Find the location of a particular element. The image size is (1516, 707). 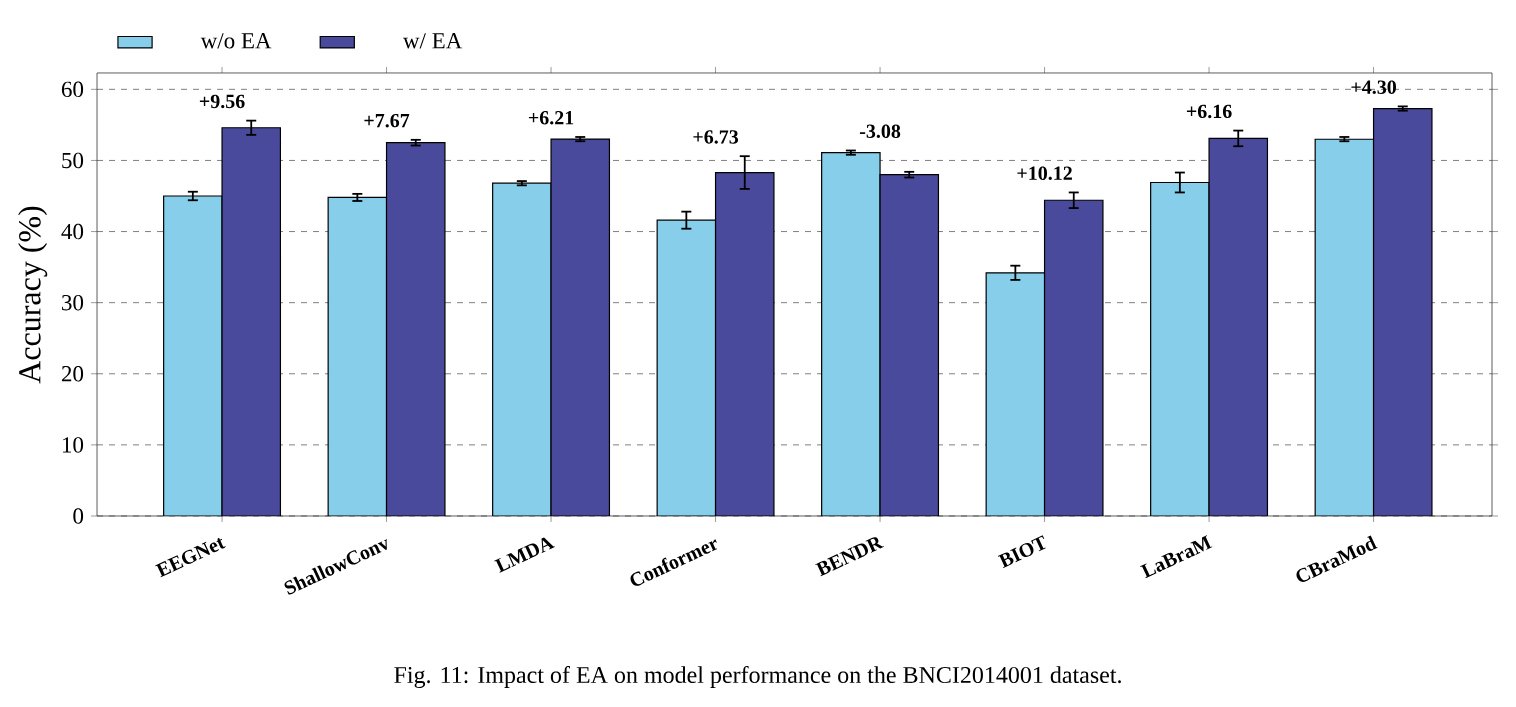

legend-label: w/o EA is located at coordinates (236, 41).